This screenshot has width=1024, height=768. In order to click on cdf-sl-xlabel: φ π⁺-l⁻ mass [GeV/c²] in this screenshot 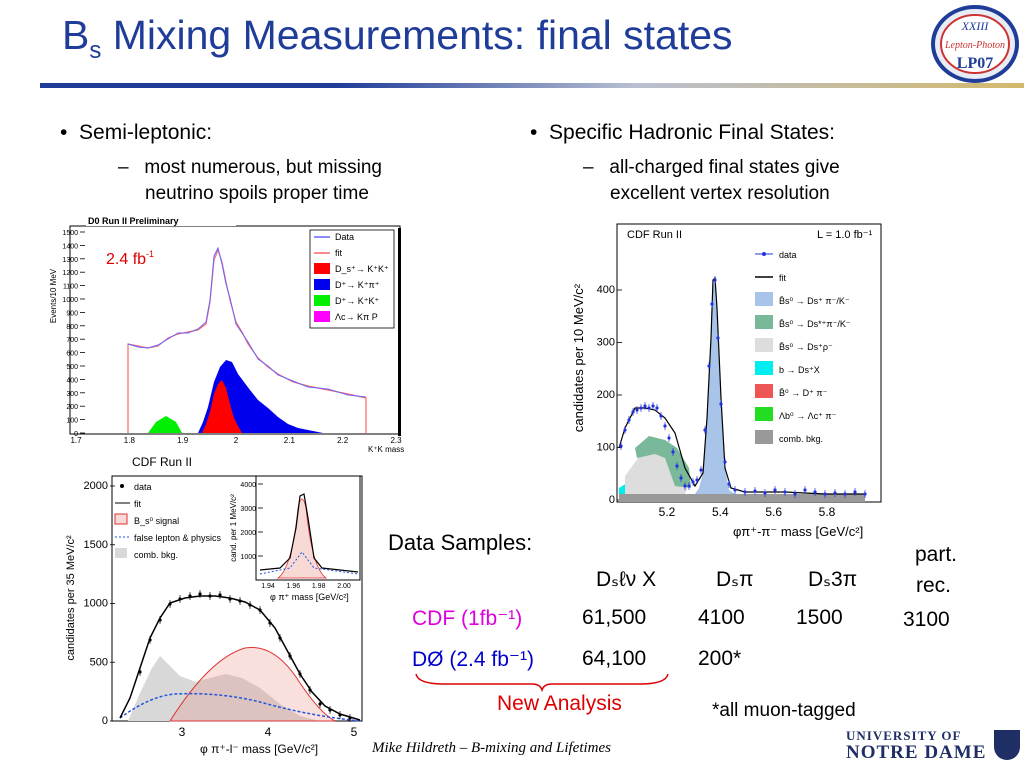, I will do `click(259, 749)`.